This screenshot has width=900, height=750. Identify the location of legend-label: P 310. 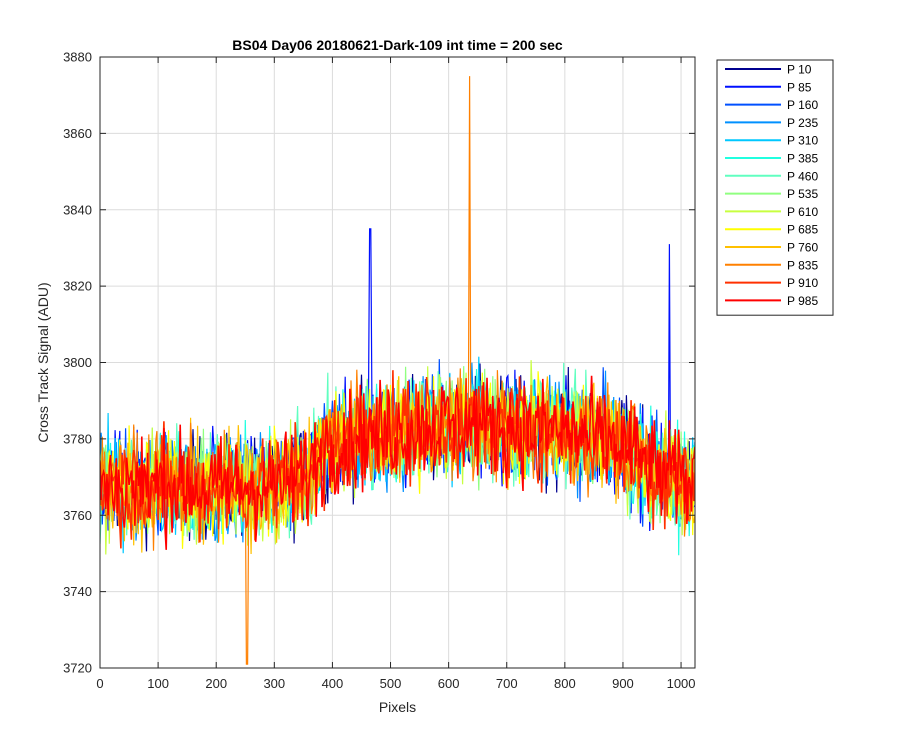
(802, 141).